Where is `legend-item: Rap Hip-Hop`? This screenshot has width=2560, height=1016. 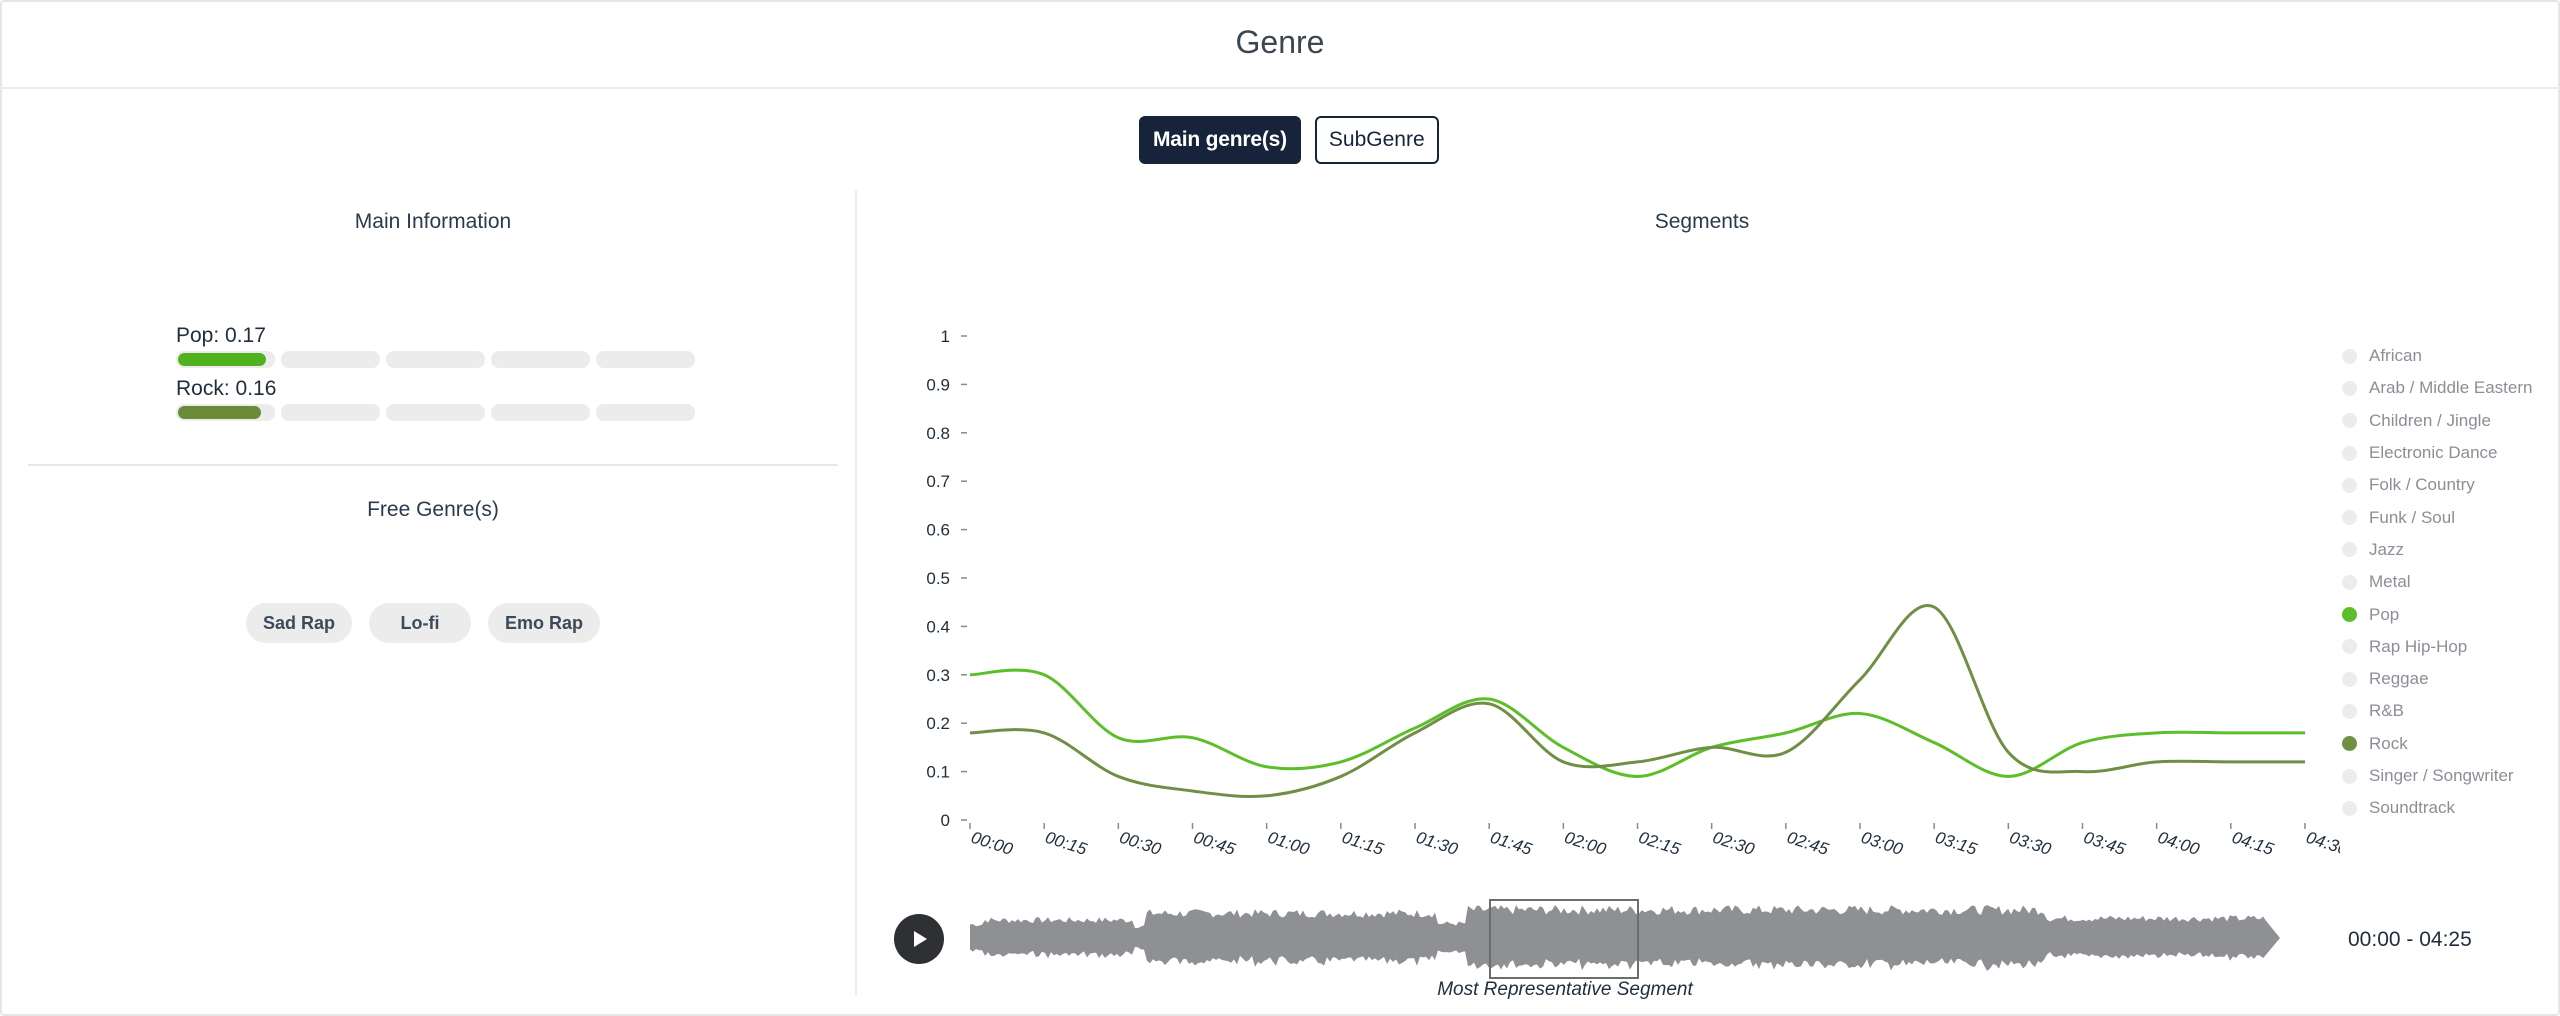 legend-item: Rap Hip-Hop is located at coordinates (2437, 647).